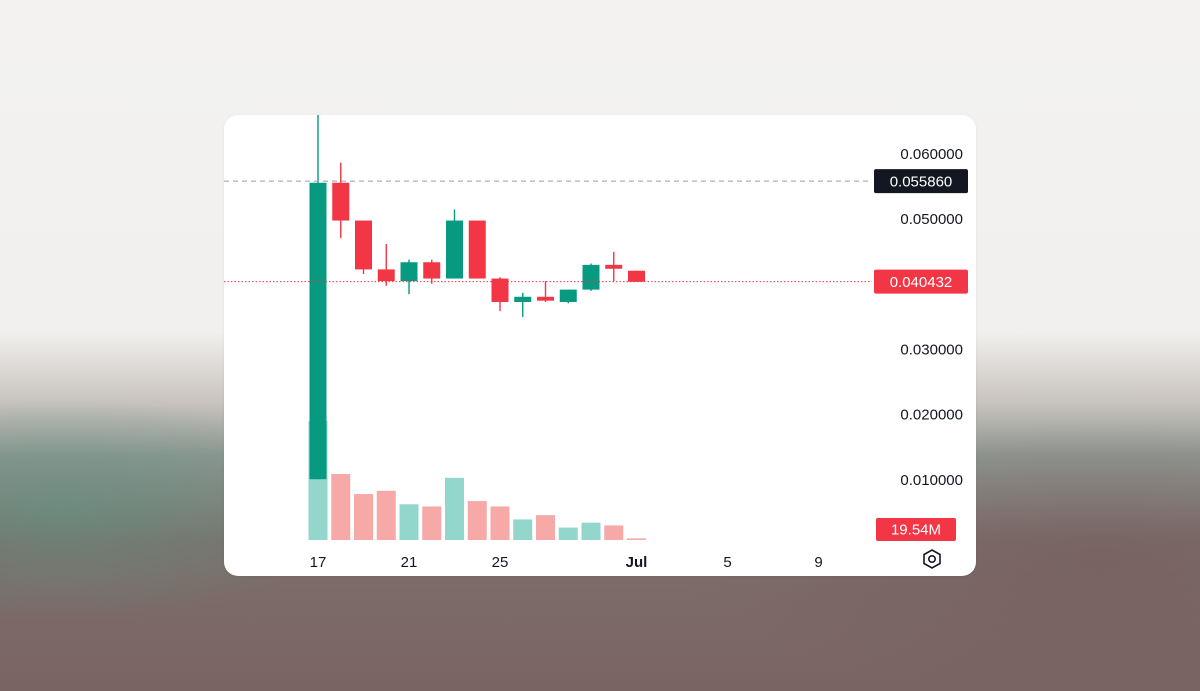 This screenshot has height=691, width=1200. Describe the element at coordinates (566, 562) in the screenshot. I see `time-axis: 17 21 25 Jul 5 9` at that location.